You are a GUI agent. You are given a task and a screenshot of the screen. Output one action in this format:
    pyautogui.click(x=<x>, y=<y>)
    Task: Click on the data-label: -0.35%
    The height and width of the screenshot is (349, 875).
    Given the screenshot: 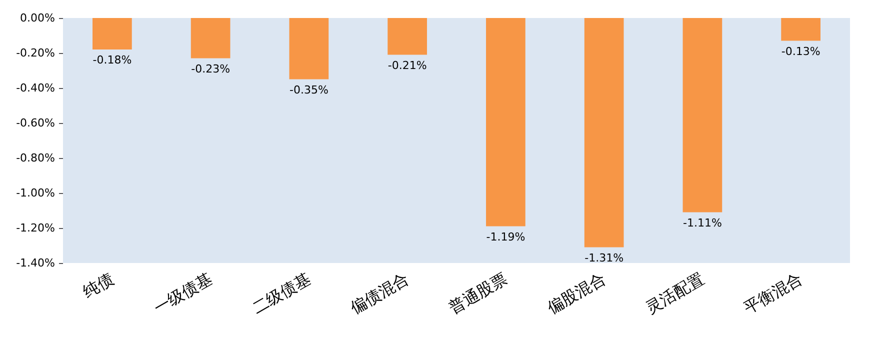 What is the action you would take?
    pyautogui.click(x=308, y=89)
    